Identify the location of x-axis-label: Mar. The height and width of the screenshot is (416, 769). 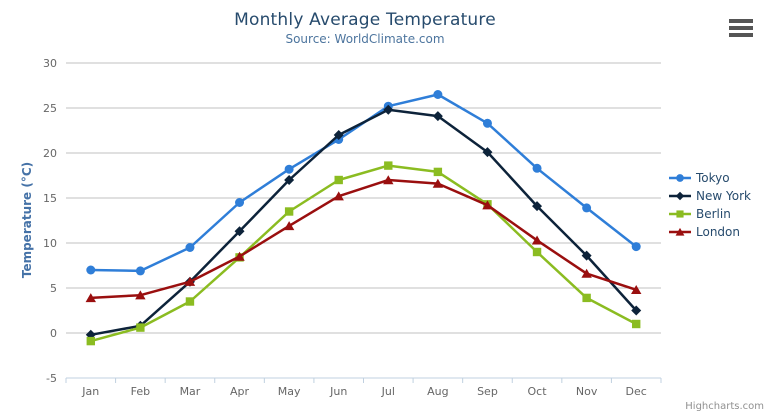
(190, 391).